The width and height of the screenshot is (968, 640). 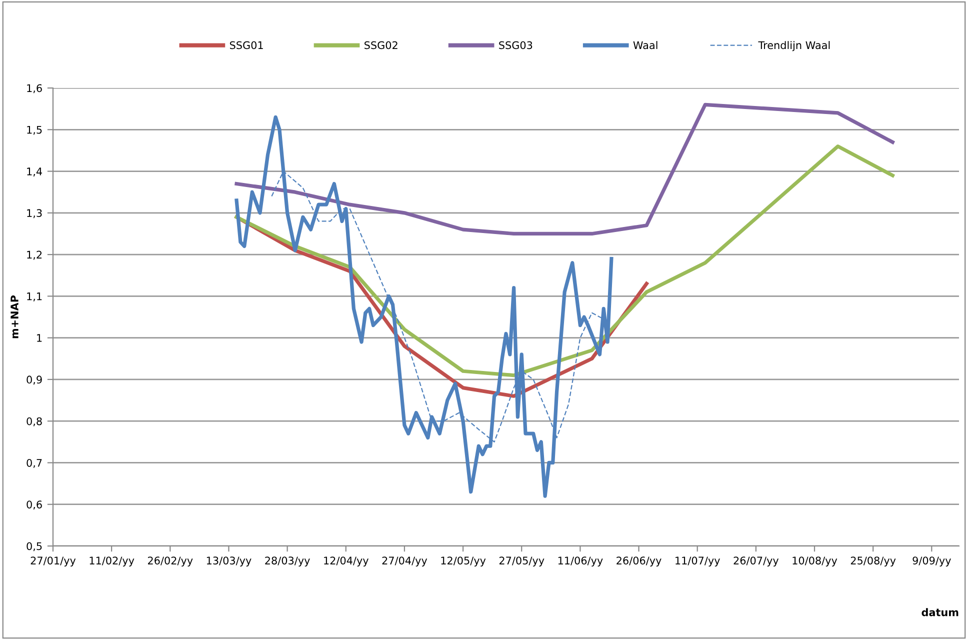 I want to click on x-tick-label: 27/05/yy, so click(x=521, y=561).